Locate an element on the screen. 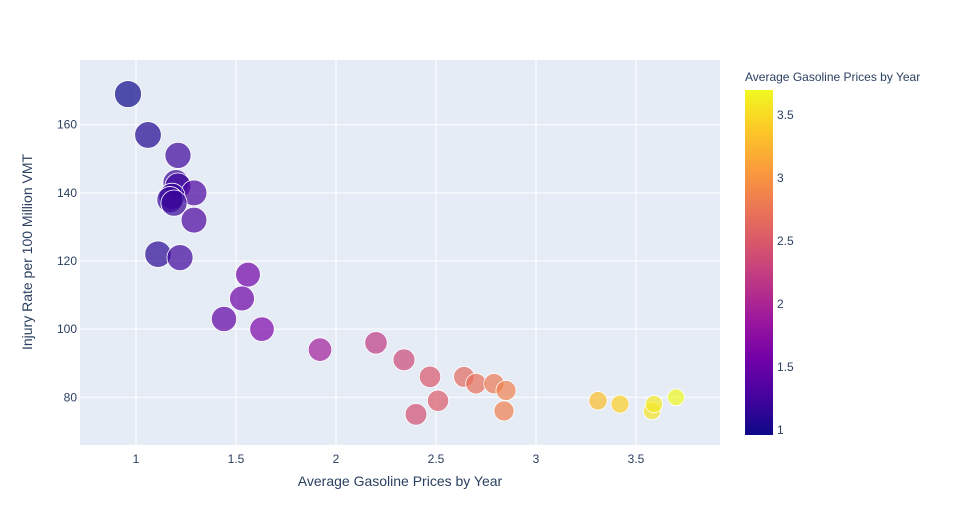 Image resolution: width=958 pixels, height=525 pixels. colorbar-tick-label: 1 is located at coordinates (780, 430).